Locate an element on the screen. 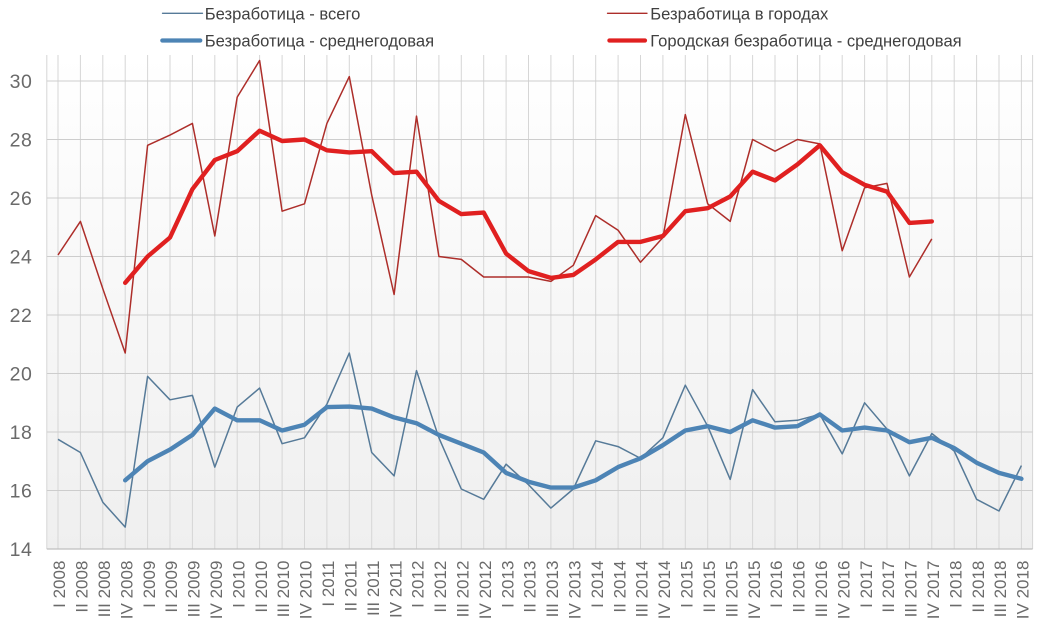 This screenshot has height=631, width=1037. svg-text: IV 2016 is located at coordinates (843, 590).